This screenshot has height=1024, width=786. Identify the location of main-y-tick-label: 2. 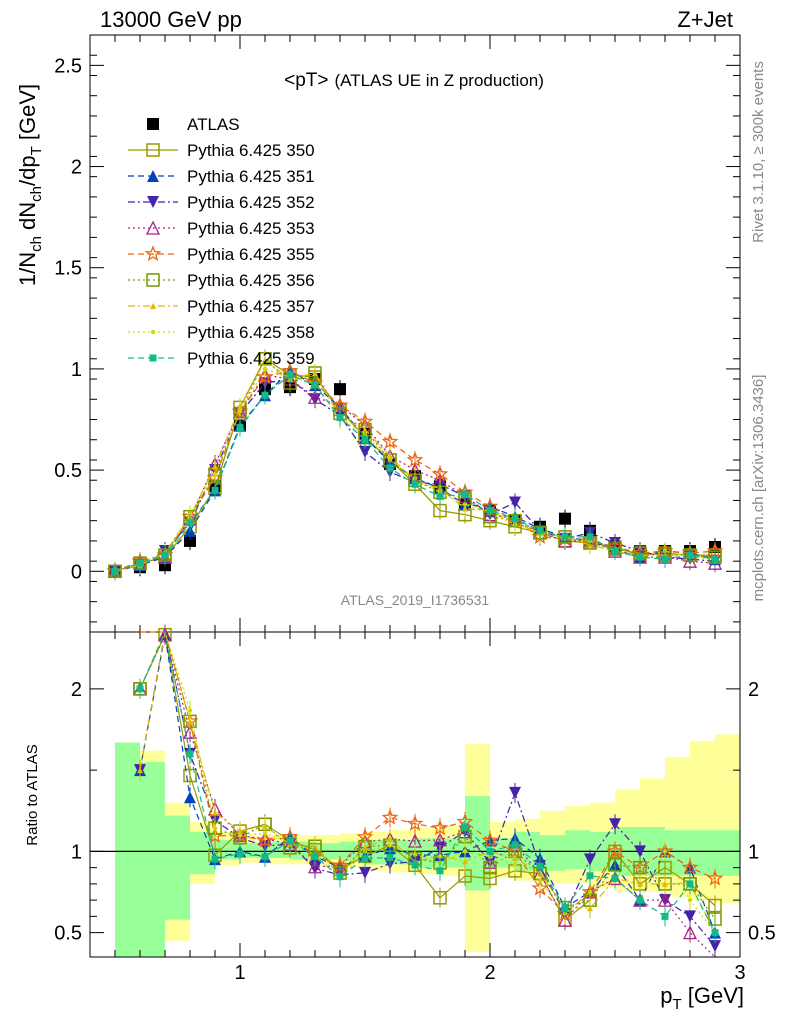
(76, 168).